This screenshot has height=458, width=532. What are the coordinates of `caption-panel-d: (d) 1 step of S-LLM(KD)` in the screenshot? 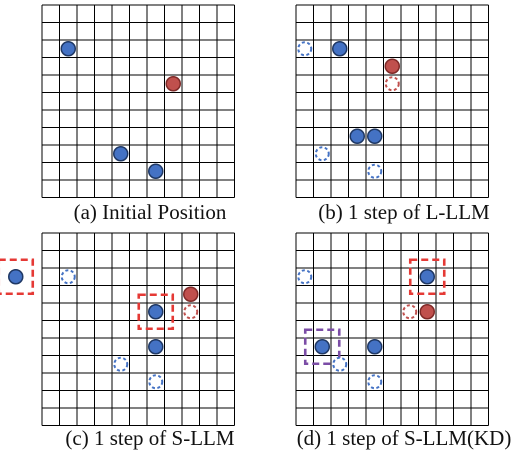 It's located at (404, 438).